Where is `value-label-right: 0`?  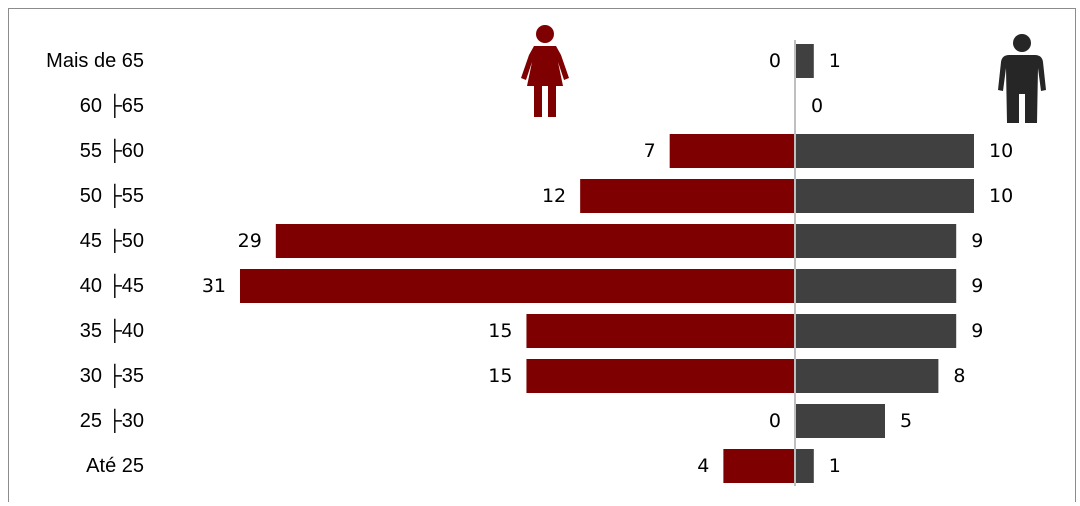 value-label-right: 0 is located at coordinates (817, 106).